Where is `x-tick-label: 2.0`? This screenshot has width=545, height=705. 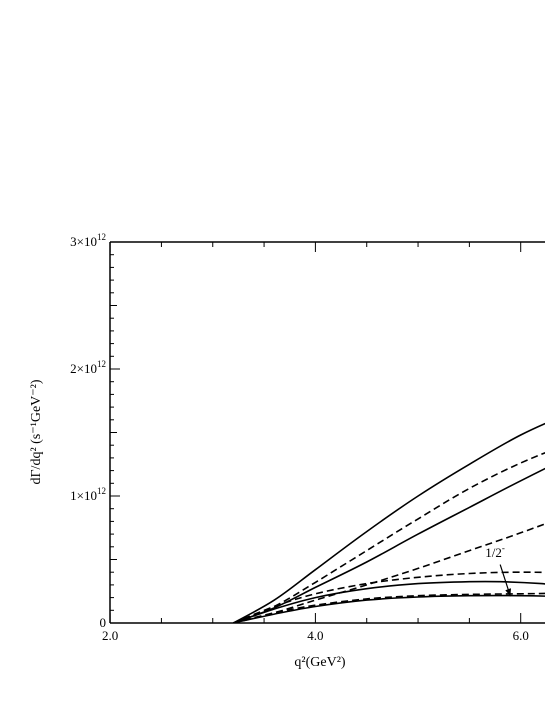
x-tick-label: 2.0 is located at coordinates (110, 635).